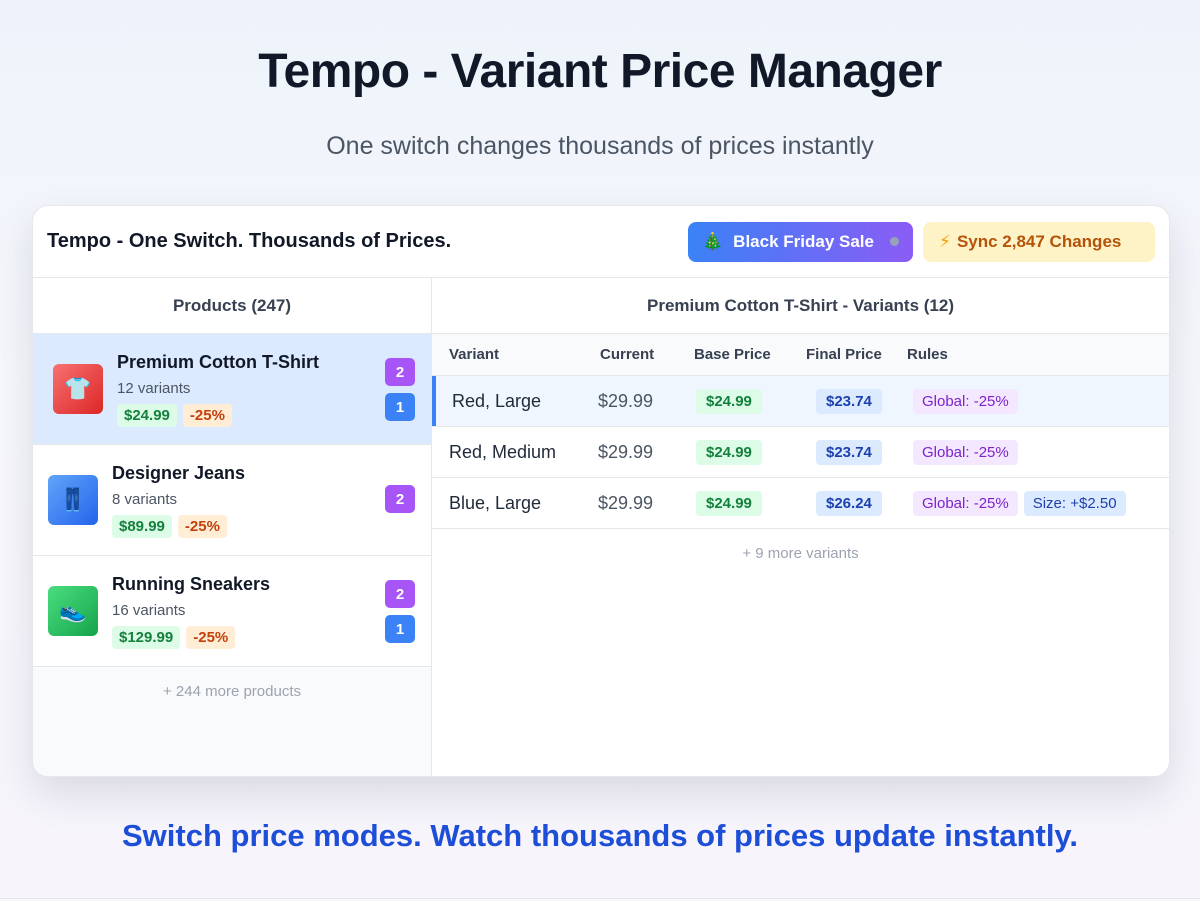  Describe the element at coordinates (154, 388) in the screenshot. I see `product-variant-count: 12 variants` at that location.